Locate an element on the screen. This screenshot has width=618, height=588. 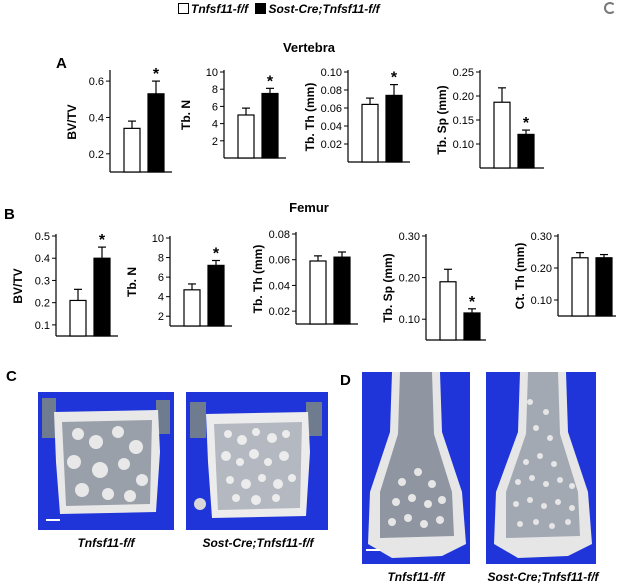
chart-7-tick-label: 0.06 is located at coordinates (279, 261).